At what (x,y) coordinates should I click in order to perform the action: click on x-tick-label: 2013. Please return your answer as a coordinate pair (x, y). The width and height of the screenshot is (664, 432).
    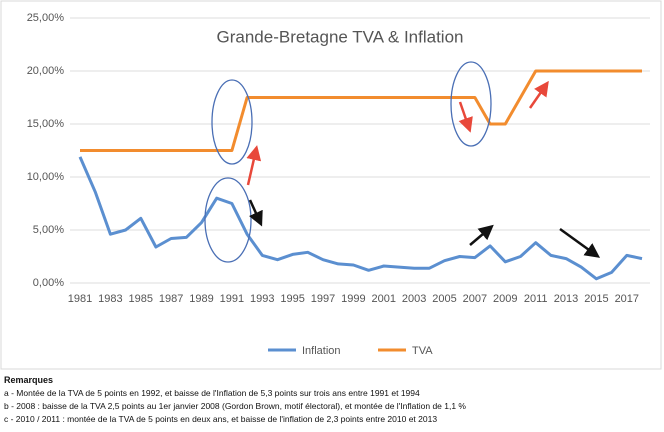
    Looking at the image, I should click on (566, 299).